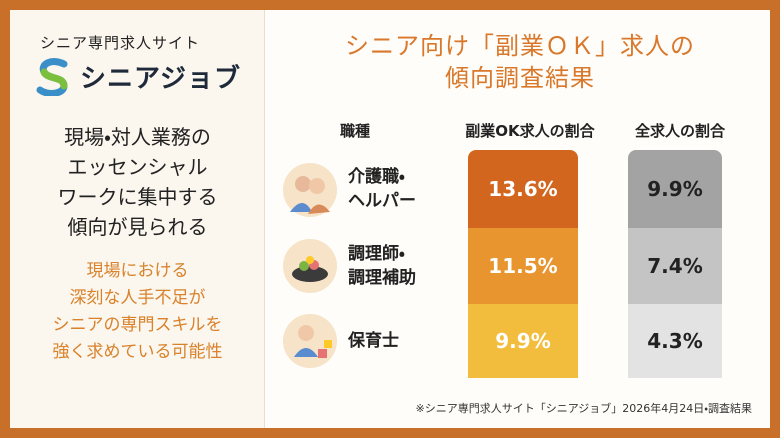 Image resolution: width=780 pixels, height=438 pixels. Describe the element at coordinates (523, 266) in the screenshot. I see `share-cell: 11.5%` at that location.